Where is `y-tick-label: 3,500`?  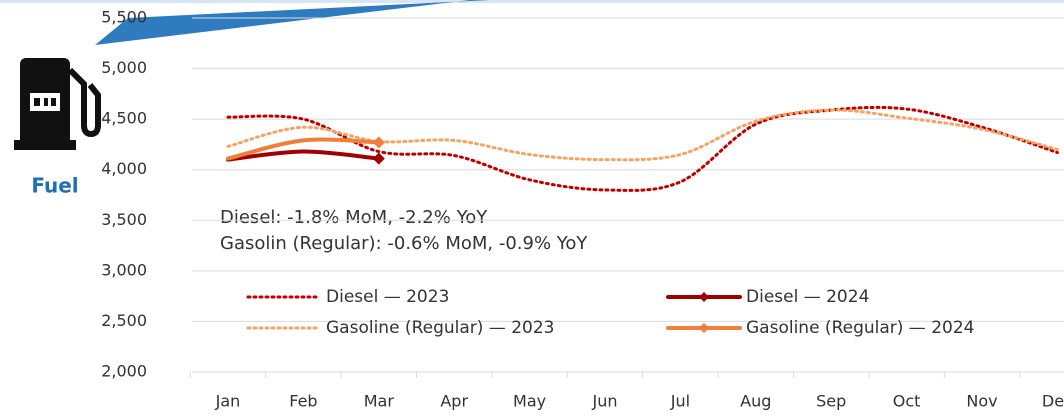 y-tick-label: 3,500 is located at coordinates (124, 219).